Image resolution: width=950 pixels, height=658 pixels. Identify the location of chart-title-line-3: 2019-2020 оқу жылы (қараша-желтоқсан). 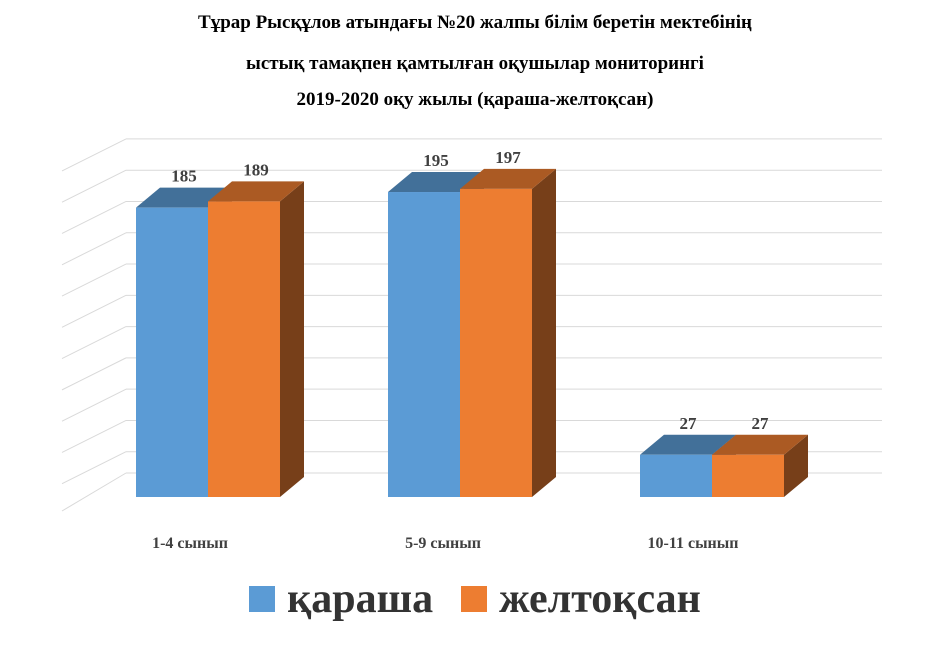
(475, 99).